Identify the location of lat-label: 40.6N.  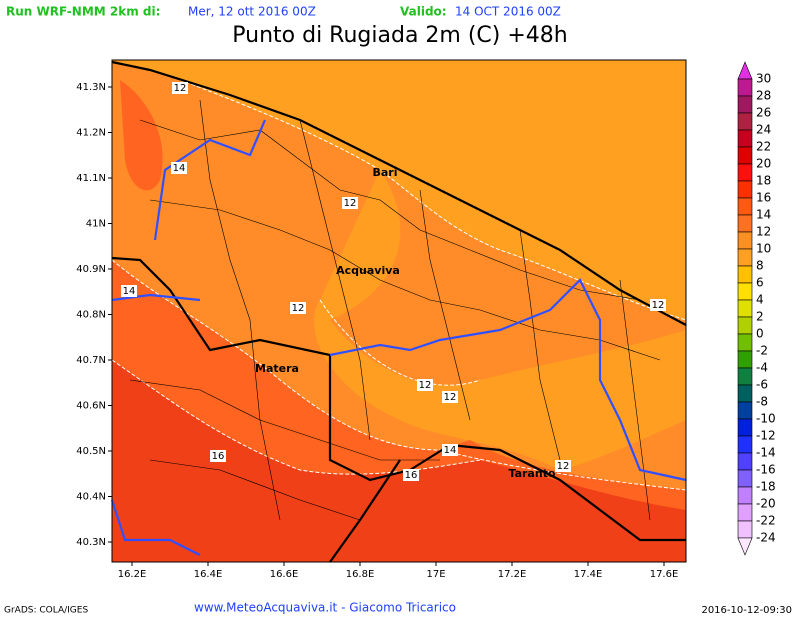
(91, 406).